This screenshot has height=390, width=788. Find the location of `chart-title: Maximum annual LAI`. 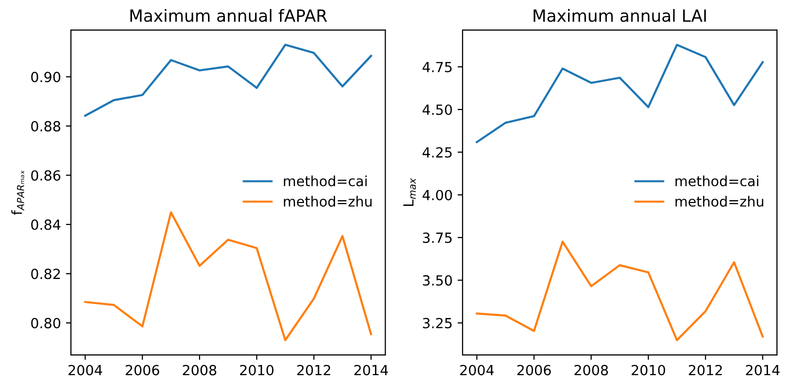

chart-title: Maximum annual LAI is located at coordinates (620, 15).